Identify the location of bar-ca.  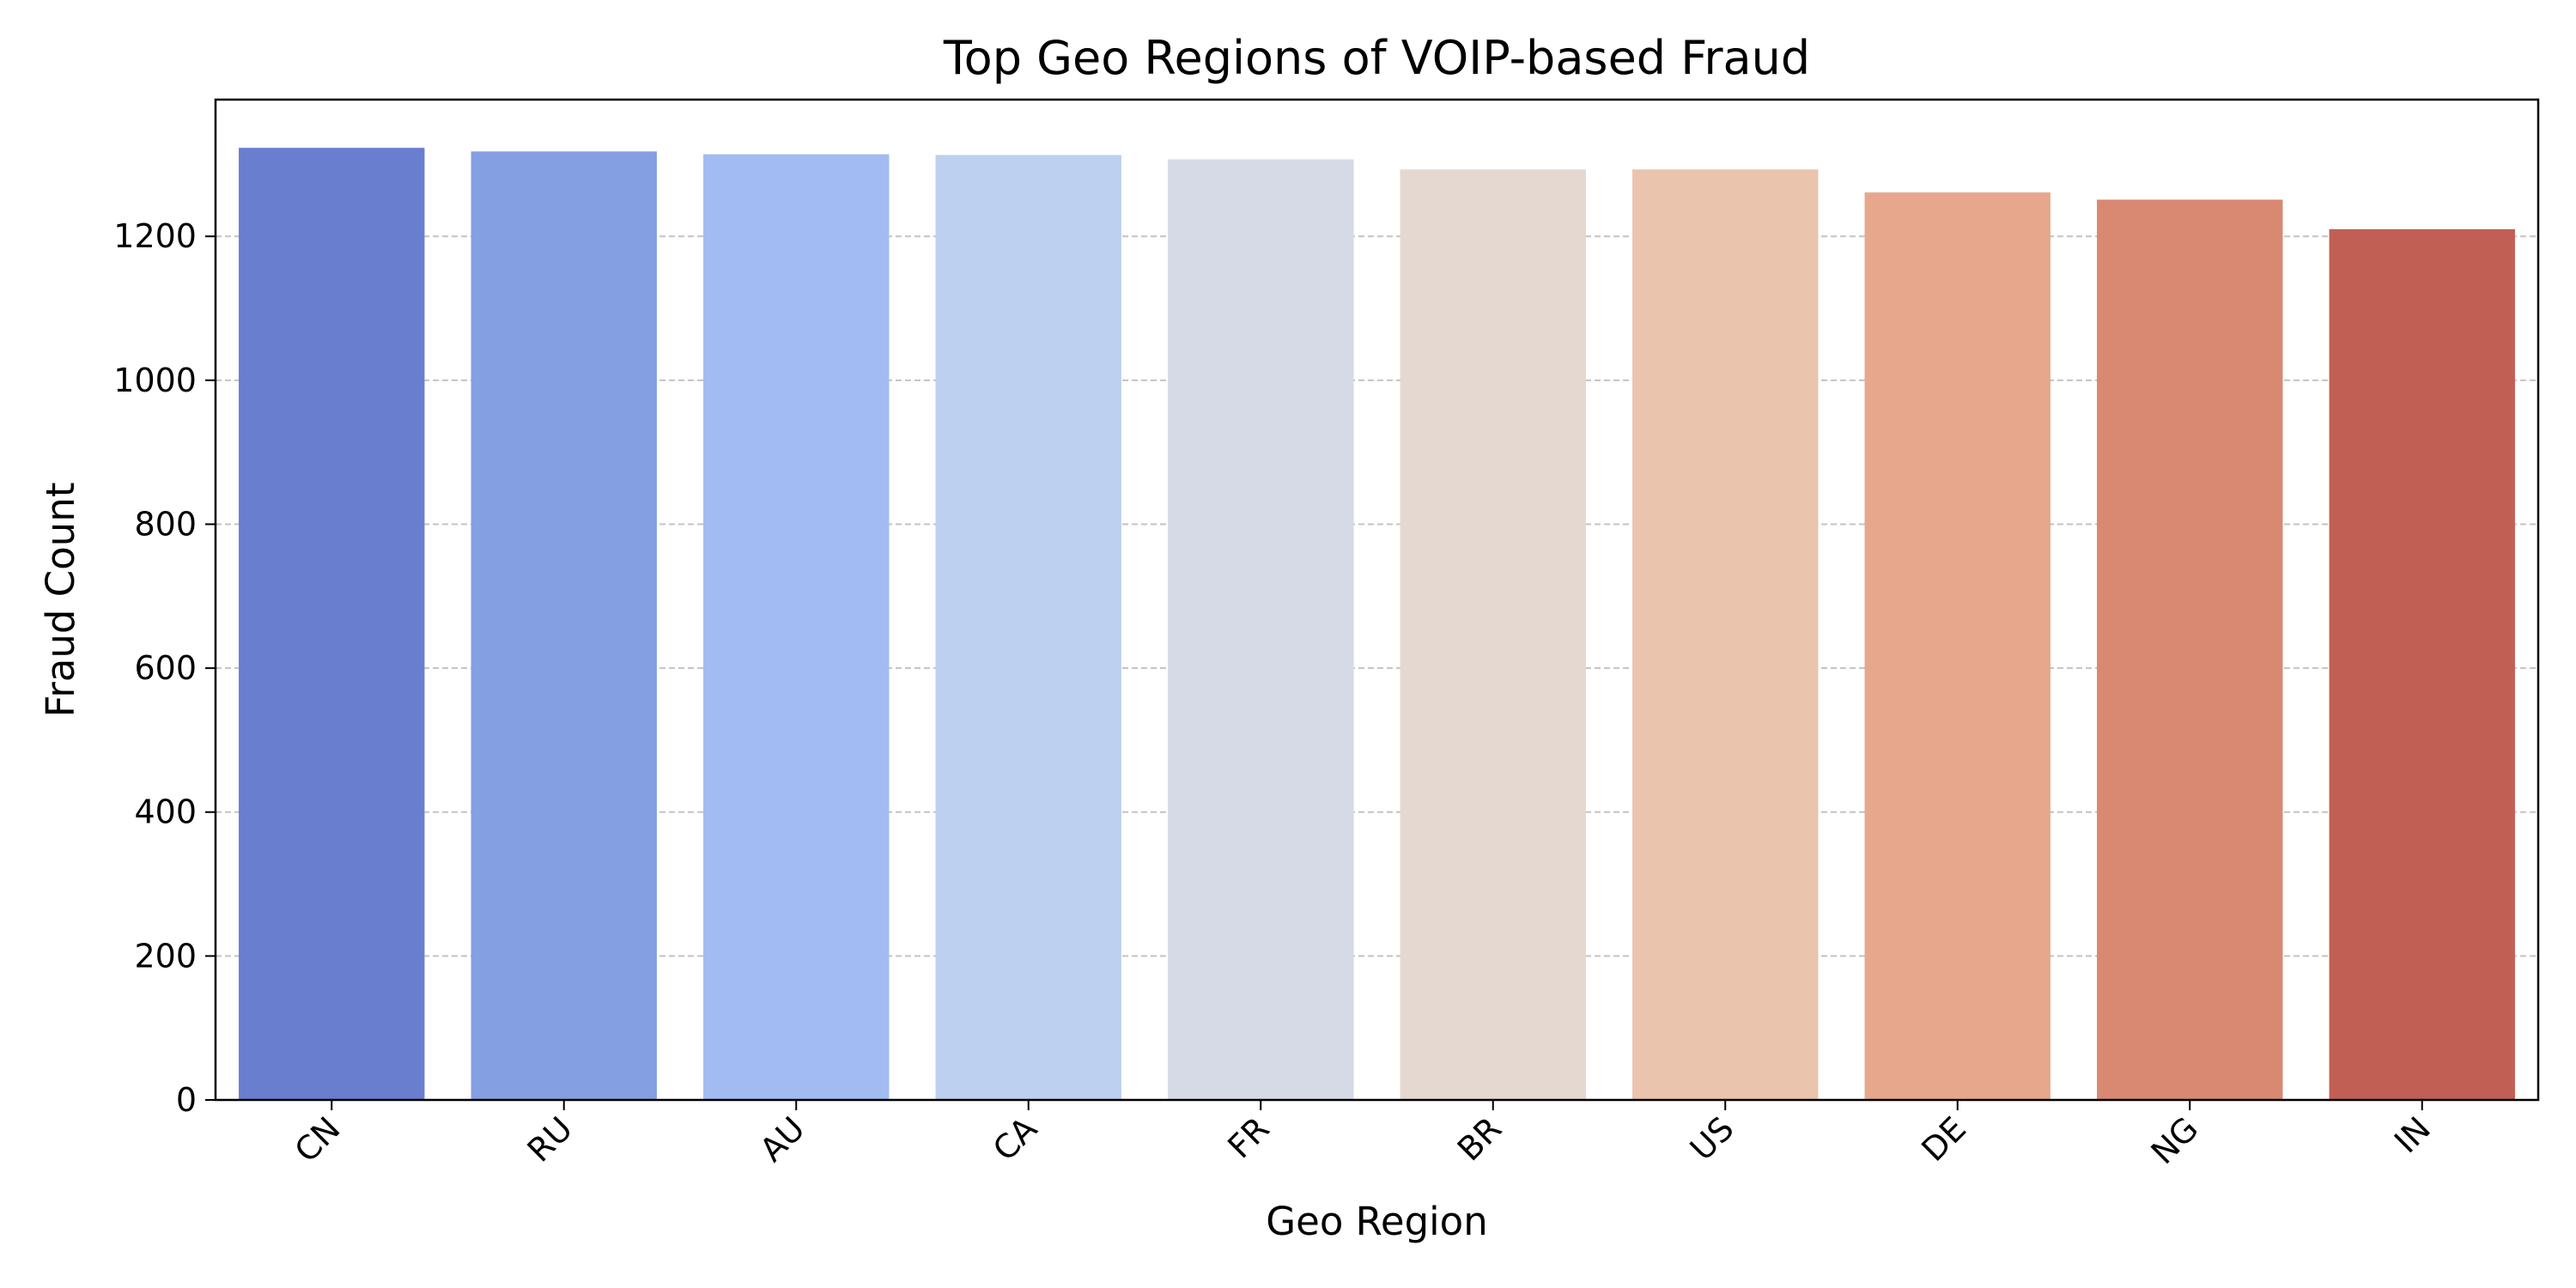
(1028, 627).